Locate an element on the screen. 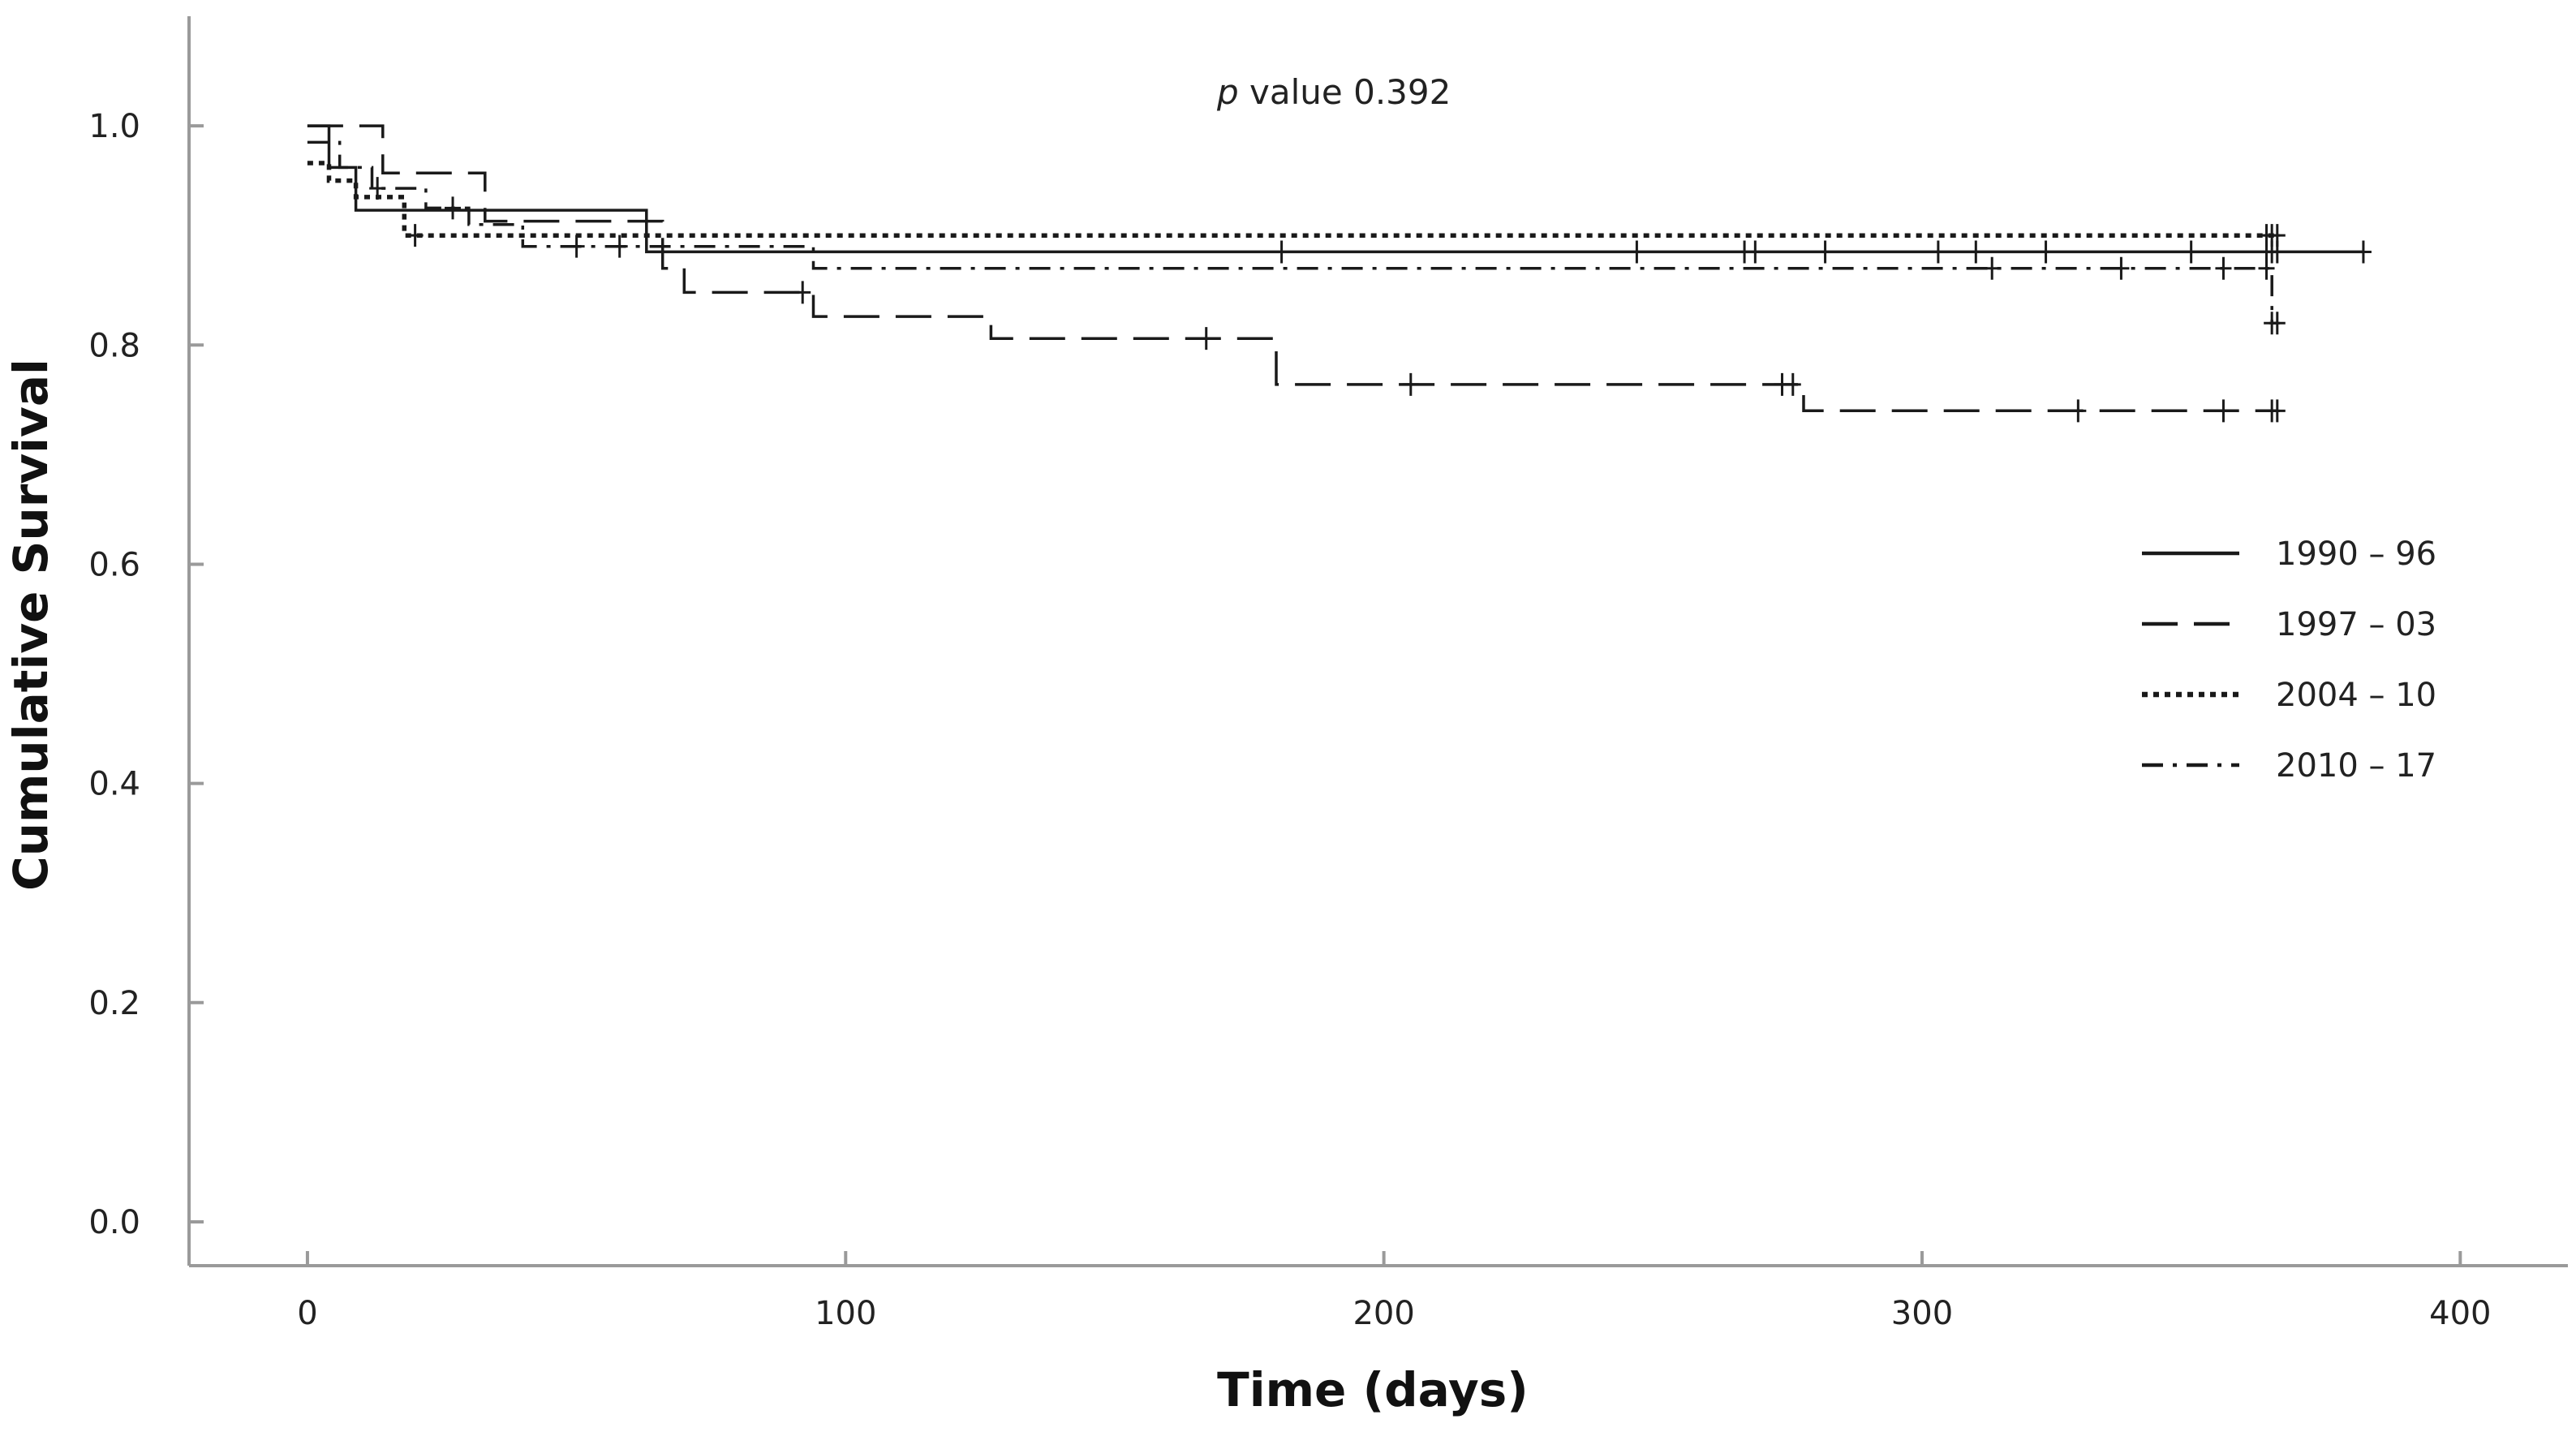 Image resolution: width=2576 pixels, height=1432 pixels. x-tick-label: 100 is located at coordinates (846, 1313).